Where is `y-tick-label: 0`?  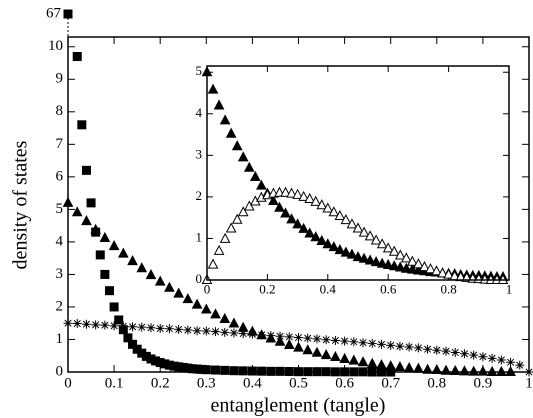
y-tick-label: 0 is located at coordinates (60, 371).